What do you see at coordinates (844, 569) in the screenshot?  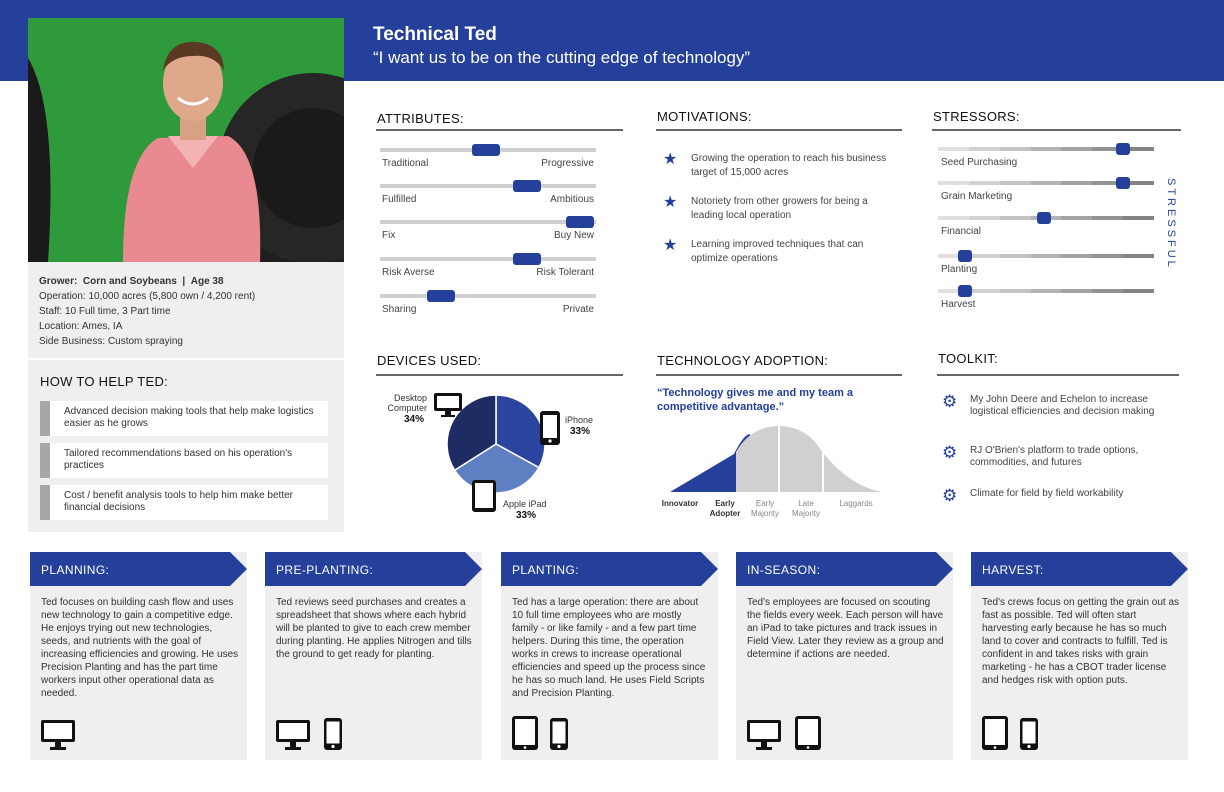 I see `phase-header: IN-SEASON:` at bounding box center [844, 569].